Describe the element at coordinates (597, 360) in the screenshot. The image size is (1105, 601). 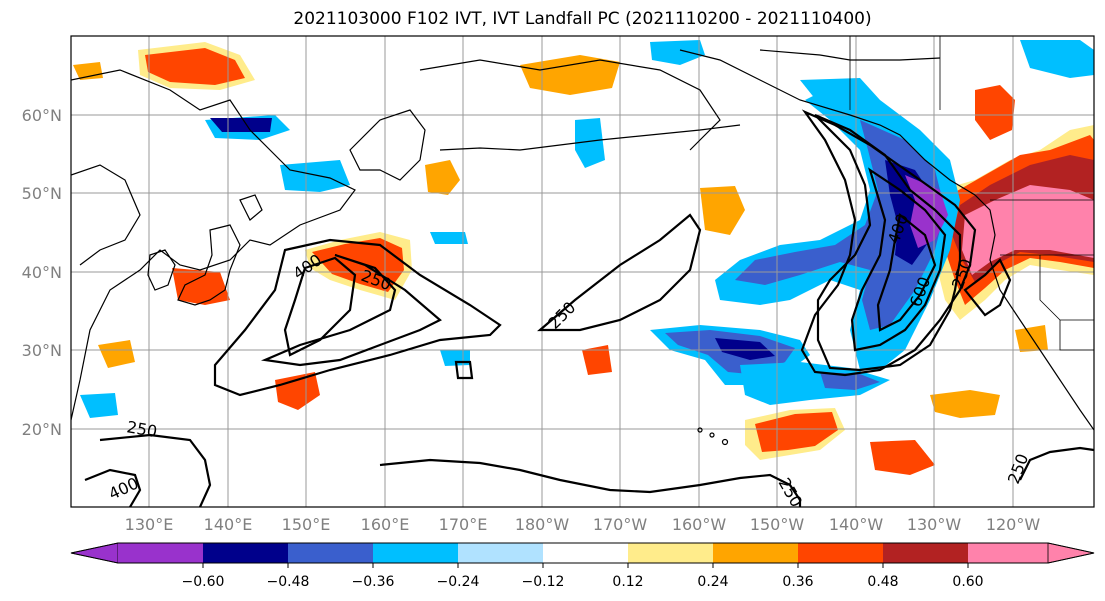
I see `positive-region-spot1` at that location.